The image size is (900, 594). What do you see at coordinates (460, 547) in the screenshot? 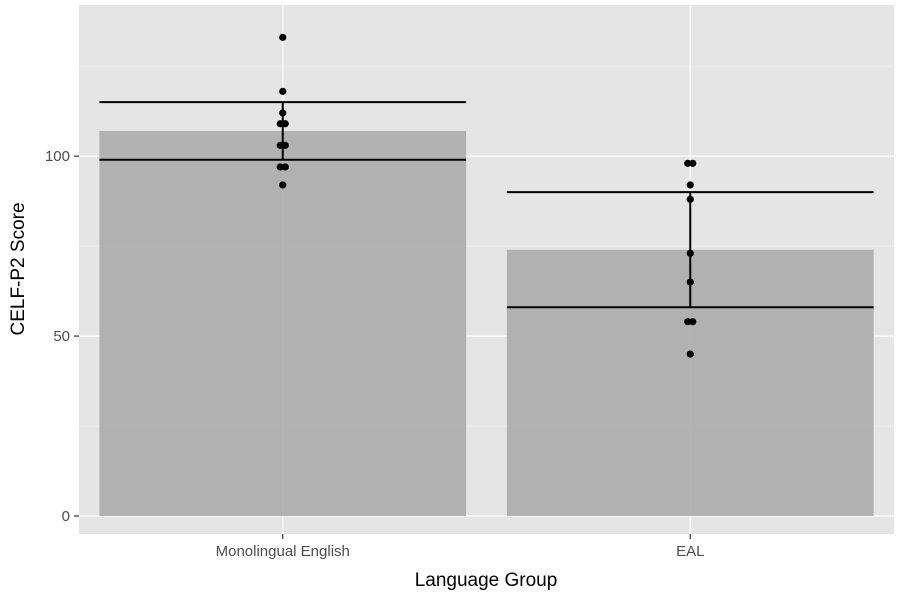
I see `x-axis: Monolingual English EAL` at bounding box center [460, 547].